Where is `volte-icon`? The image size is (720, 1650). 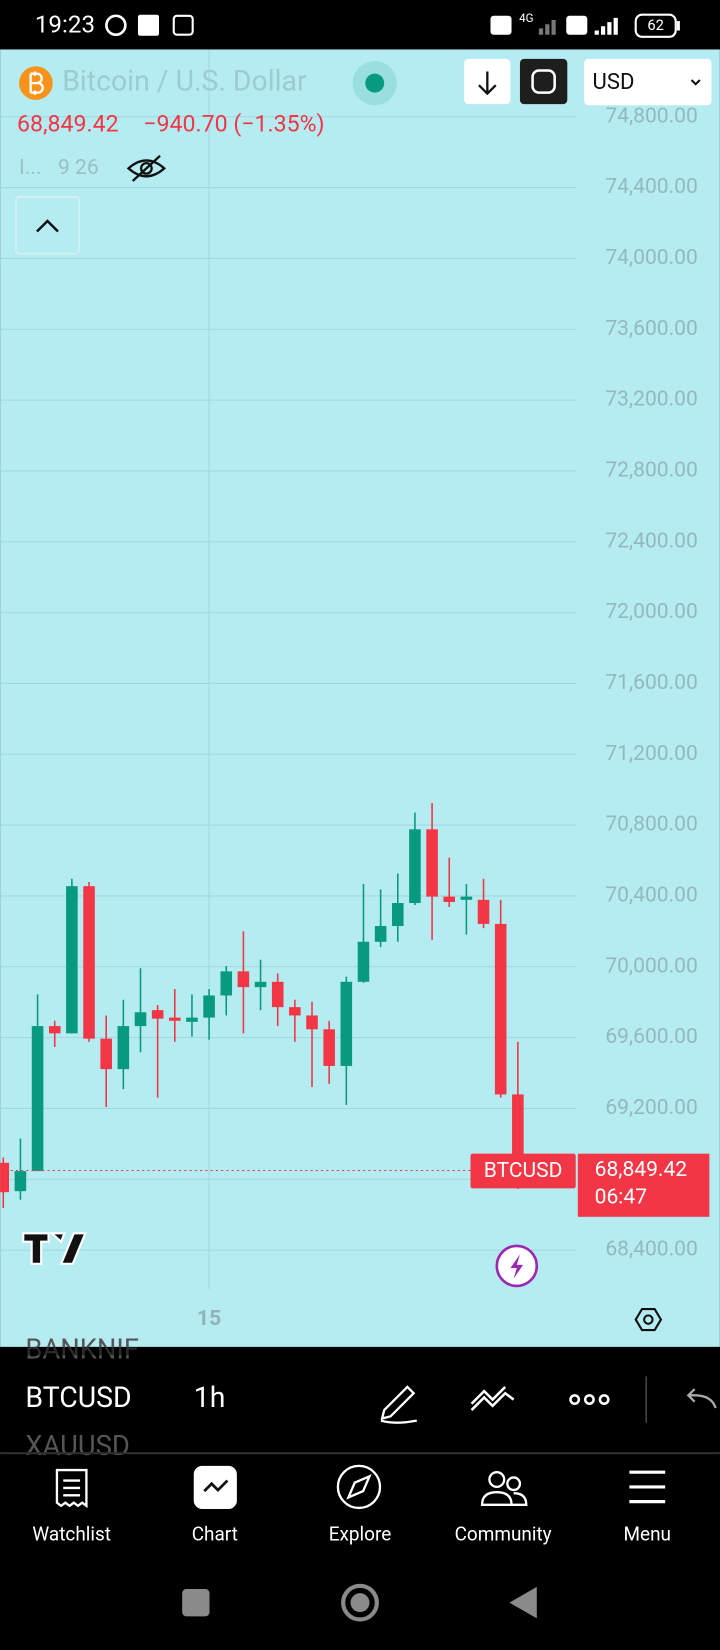
volte-icon is located at coordinates (501, 25).